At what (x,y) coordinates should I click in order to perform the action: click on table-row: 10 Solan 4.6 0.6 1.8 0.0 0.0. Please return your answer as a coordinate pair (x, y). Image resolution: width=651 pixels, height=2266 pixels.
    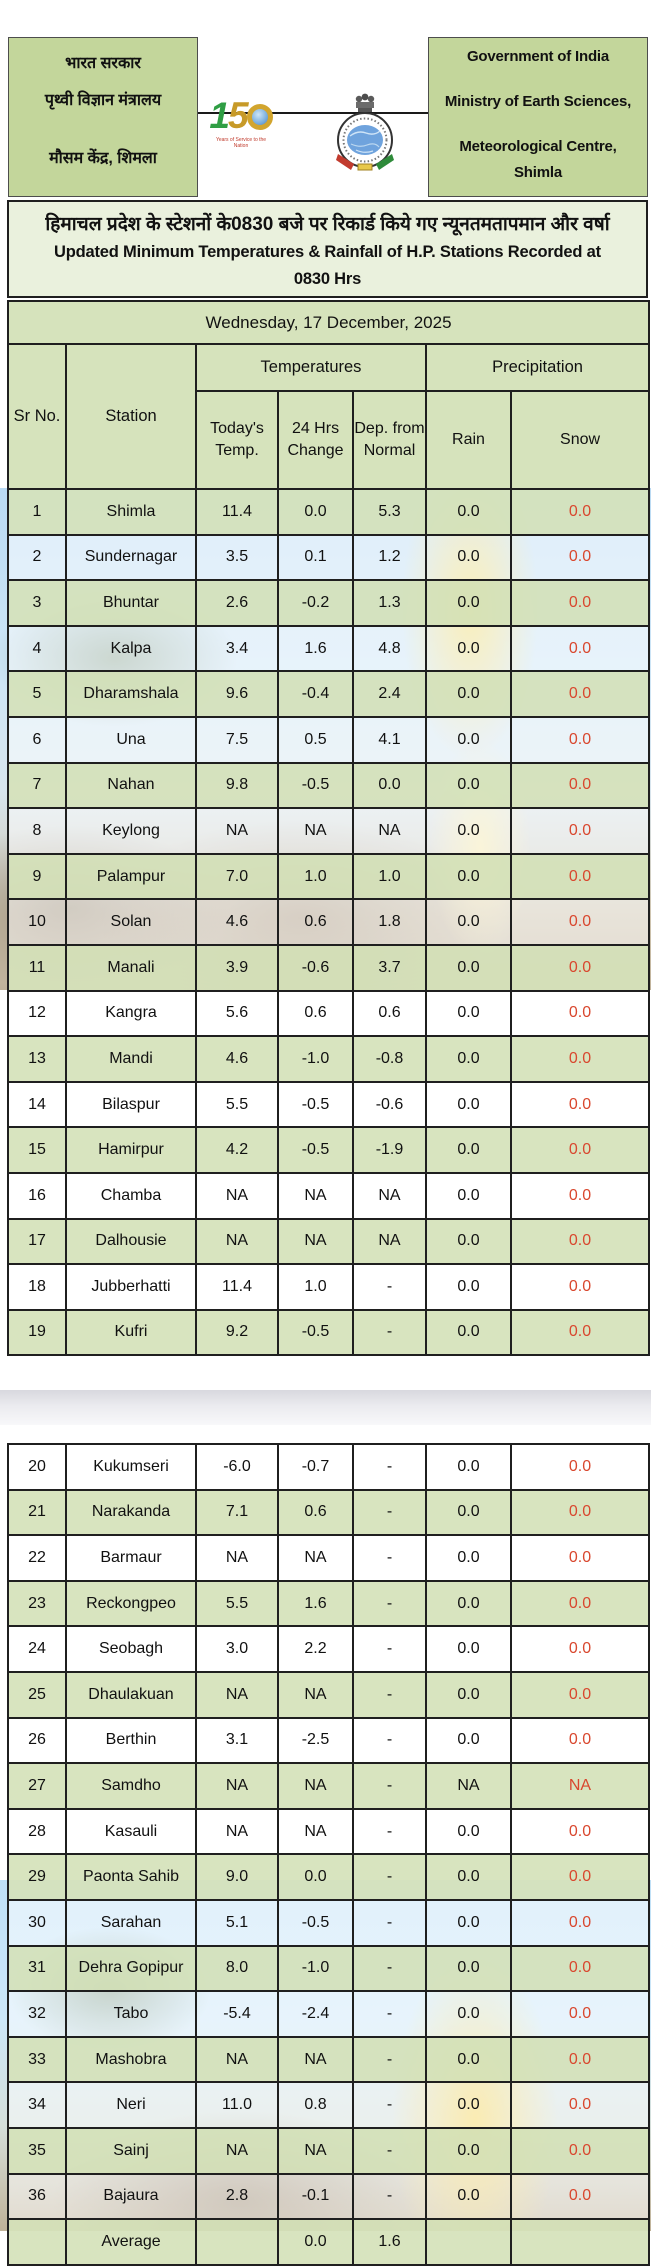
    Looking at the image, I should click on (329, 922).